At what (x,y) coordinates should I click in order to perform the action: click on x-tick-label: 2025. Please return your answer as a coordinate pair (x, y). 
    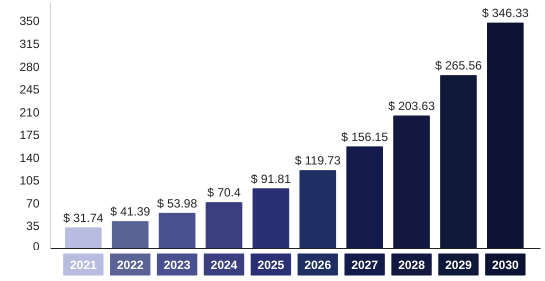
    Looking at the image, I should click on (271, 265).